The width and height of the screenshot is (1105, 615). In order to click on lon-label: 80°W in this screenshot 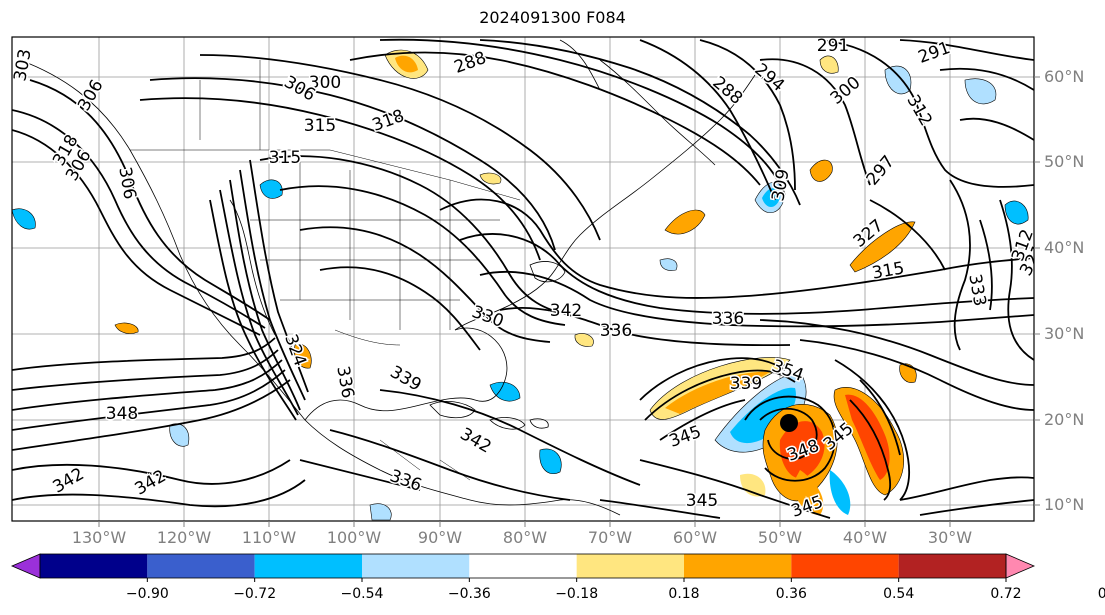, I will do `click(525, 537)`.